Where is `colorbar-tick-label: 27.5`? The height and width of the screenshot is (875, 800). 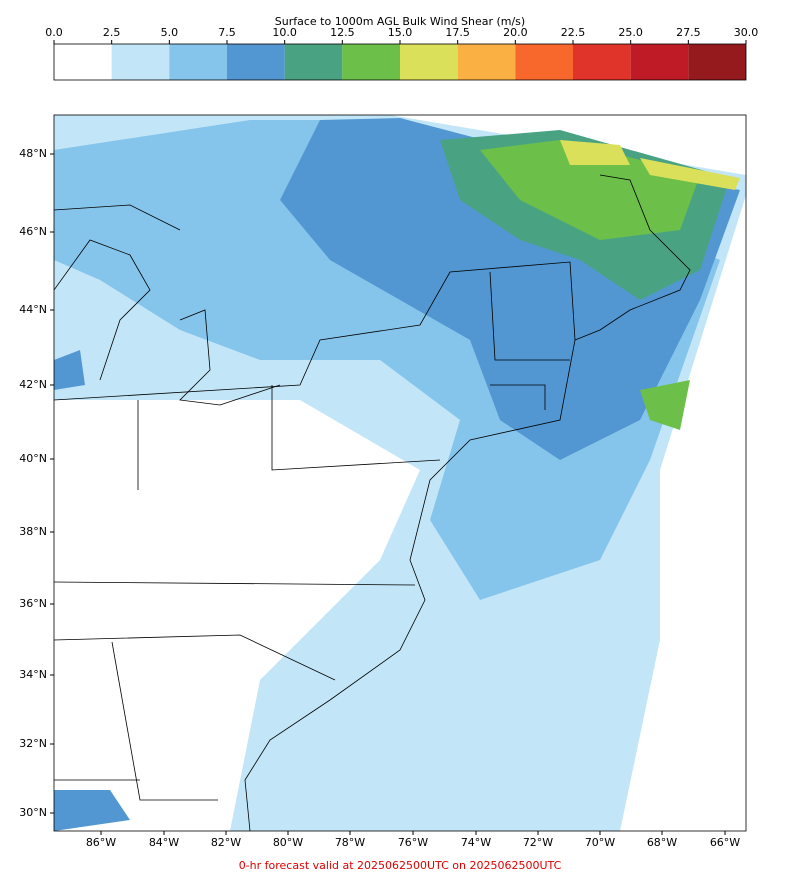 colorbar-tick-label: 27.5 is located at coordinates (688, 32).